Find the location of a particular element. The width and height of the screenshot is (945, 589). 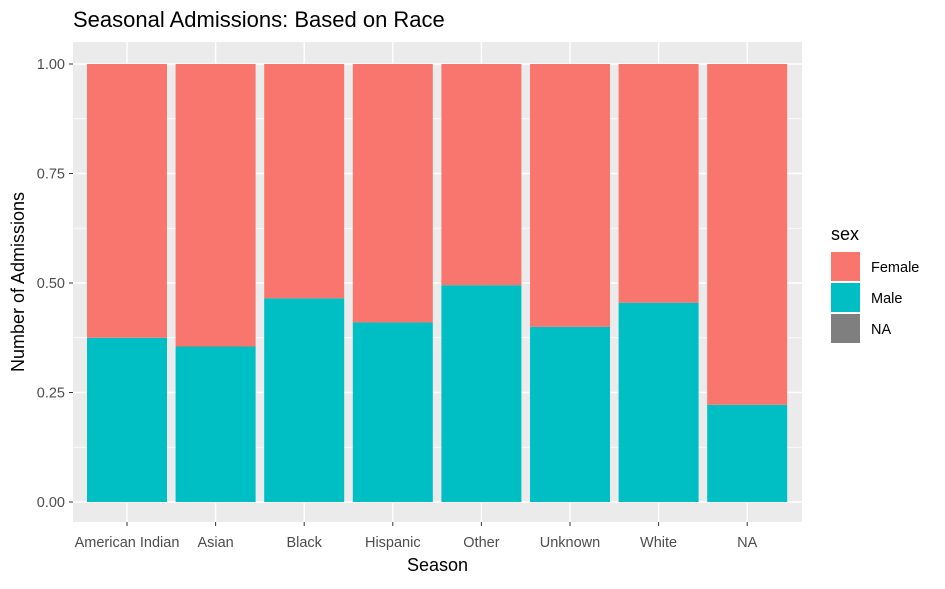

legend-key-female is located at coordinates (845, 266).